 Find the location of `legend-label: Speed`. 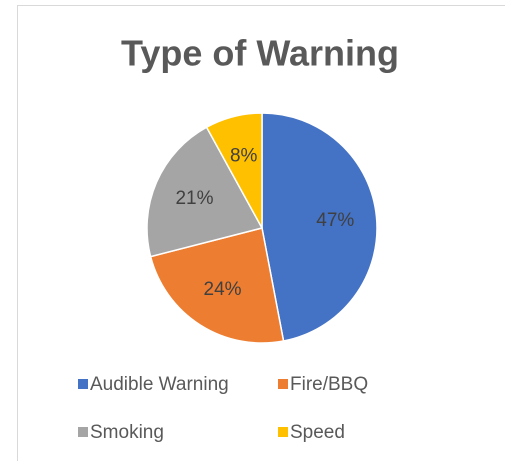

legend-label: Speed is located at coordinates (317, 432).